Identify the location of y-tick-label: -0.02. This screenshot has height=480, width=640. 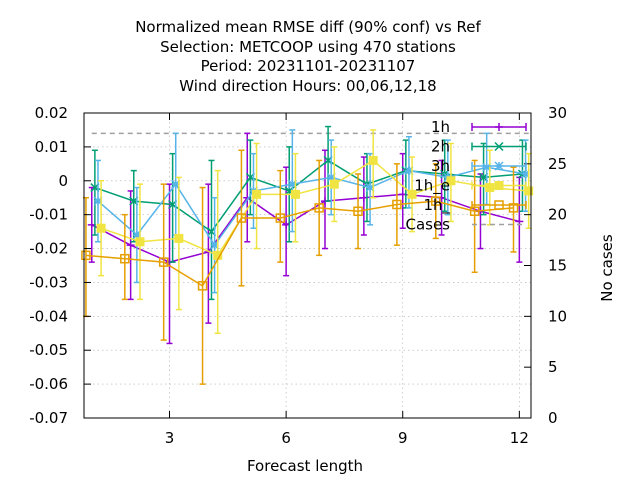
(48, 249).